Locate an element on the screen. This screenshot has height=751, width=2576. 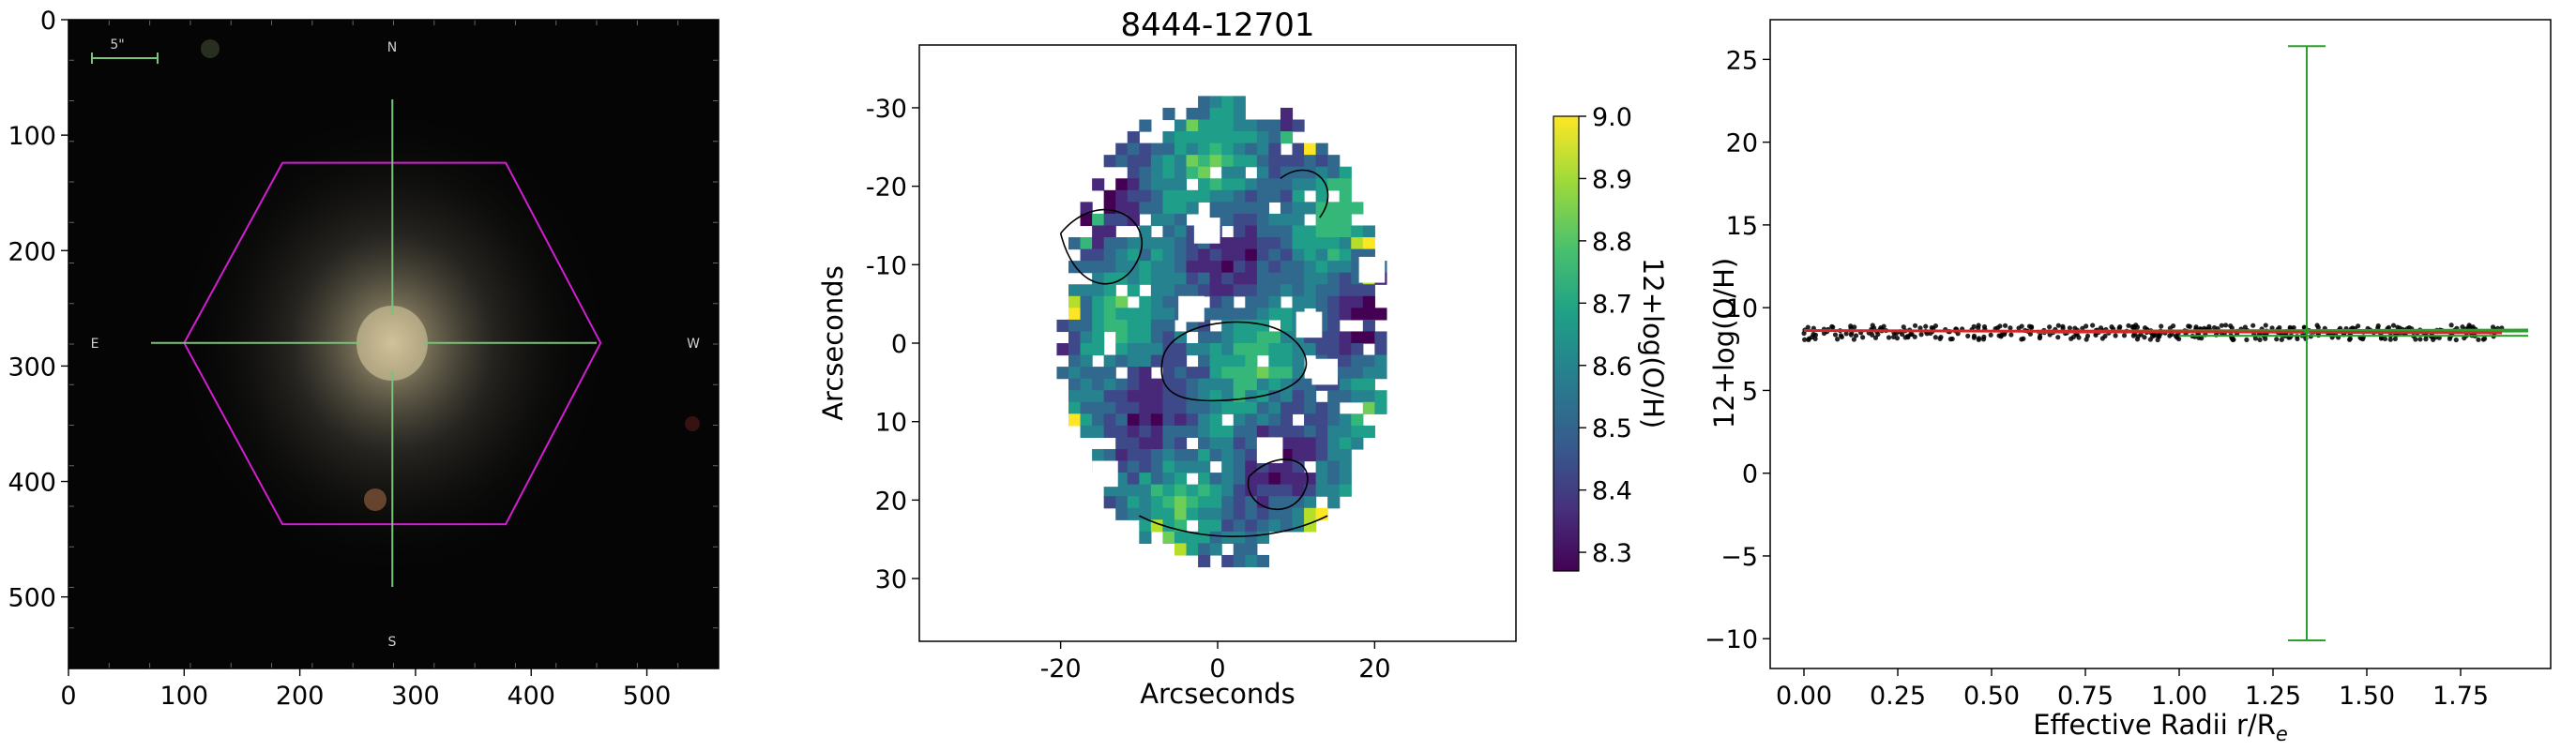
y-tick-label: 500 is located at coordinates (32, 598).